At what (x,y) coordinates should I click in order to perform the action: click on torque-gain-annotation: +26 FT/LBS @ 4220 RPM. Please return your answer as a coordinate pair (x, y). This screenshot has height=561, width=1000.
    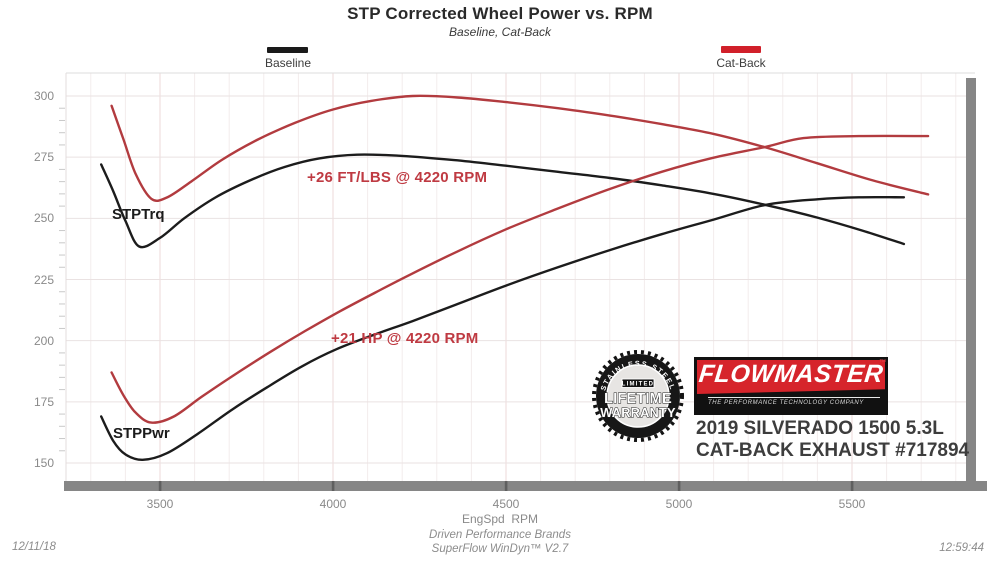
    Looking at the image, I should click on (397, 177).